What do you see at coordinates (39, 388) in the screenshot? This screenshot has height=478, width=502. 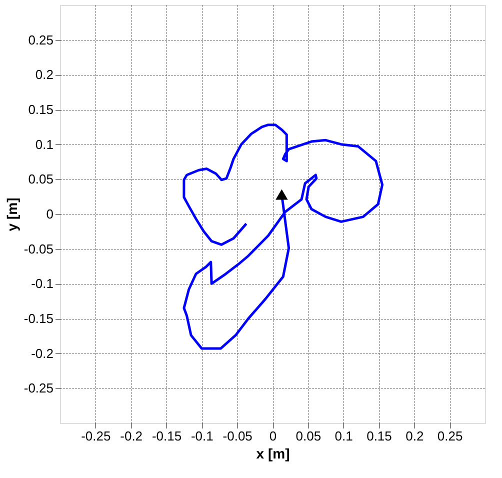 I see `y-tick-label: -0.25` at bounding box center [39, 388].